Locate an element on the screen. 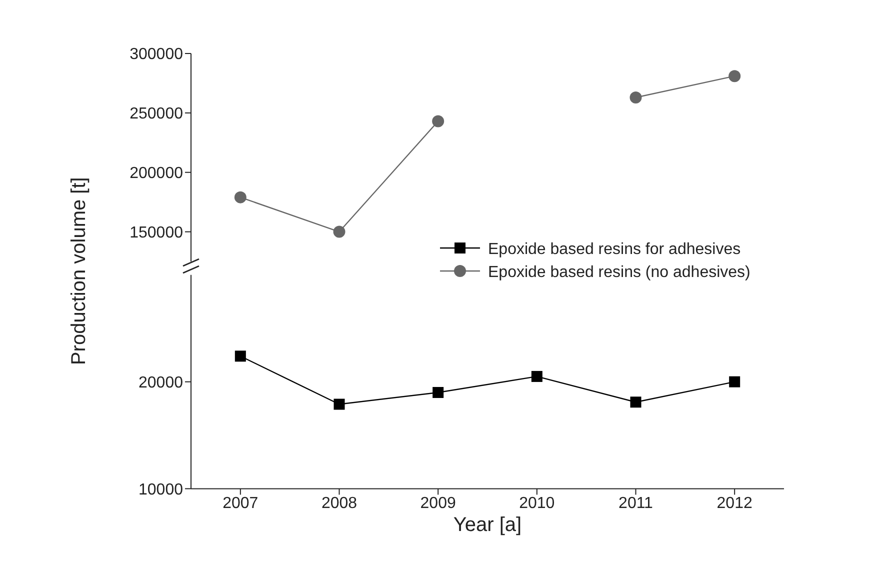 The image size is (871, 569). x-tick-label: 2007 is located at coordinates (240, 503).